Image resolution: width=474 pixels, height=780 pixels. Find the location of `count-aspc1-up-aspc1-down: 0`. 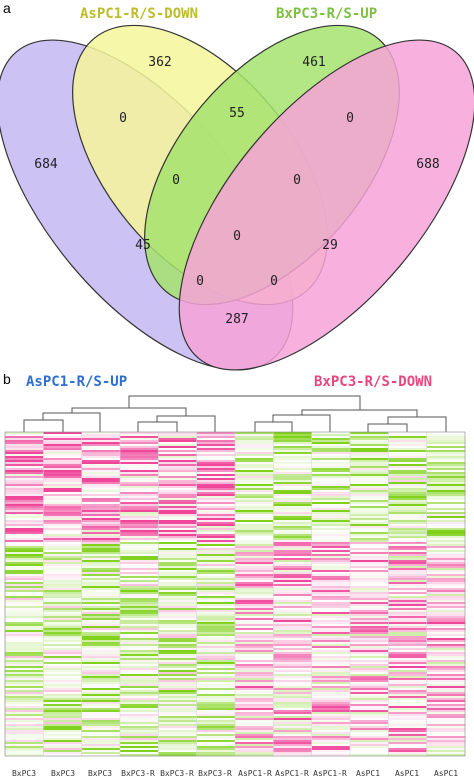

count-aspc1-up-aspc1-down: 0 is located at coordinates (123, 118).